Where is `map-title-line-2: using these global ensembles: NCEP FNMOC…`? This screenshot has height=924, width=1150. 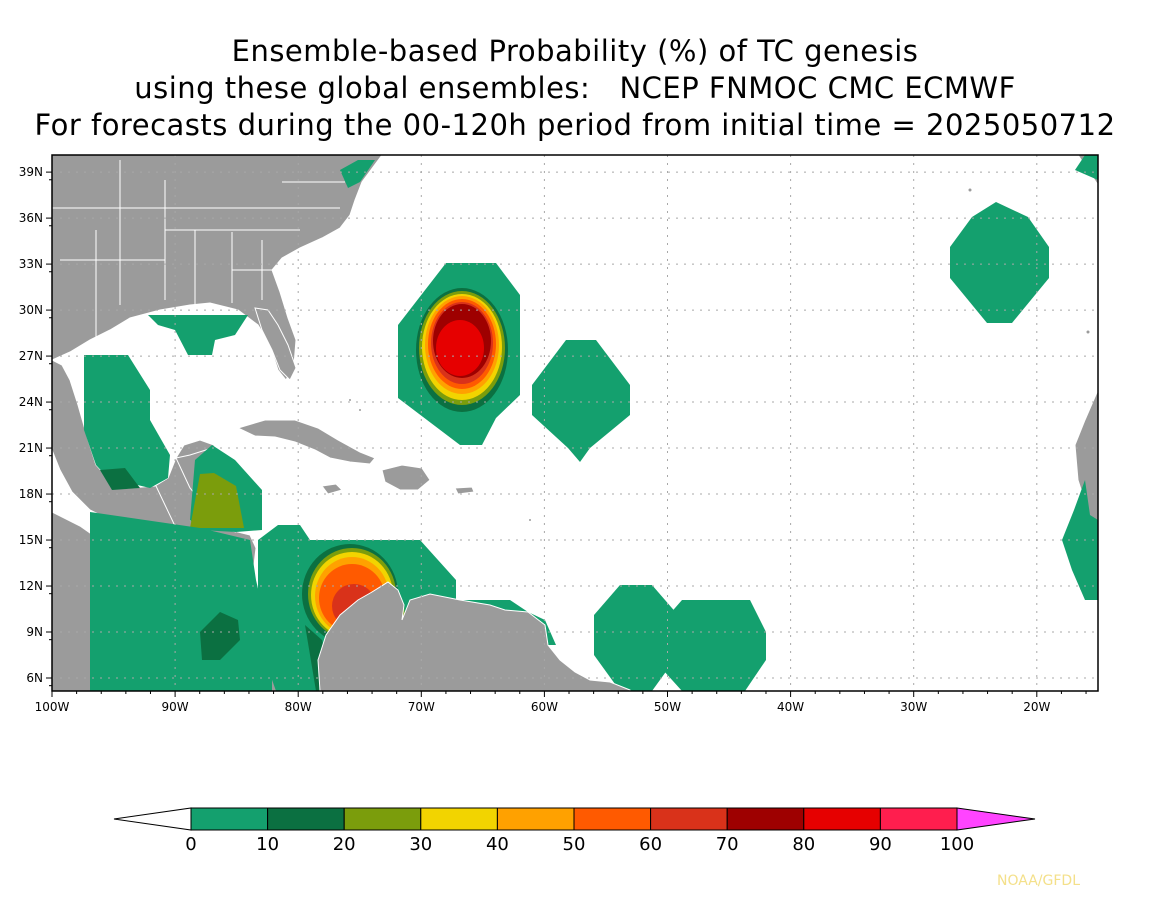 map-title-line-2: using these global ensembles: NCEP FNMOC… is located at coordinates (575, 88).